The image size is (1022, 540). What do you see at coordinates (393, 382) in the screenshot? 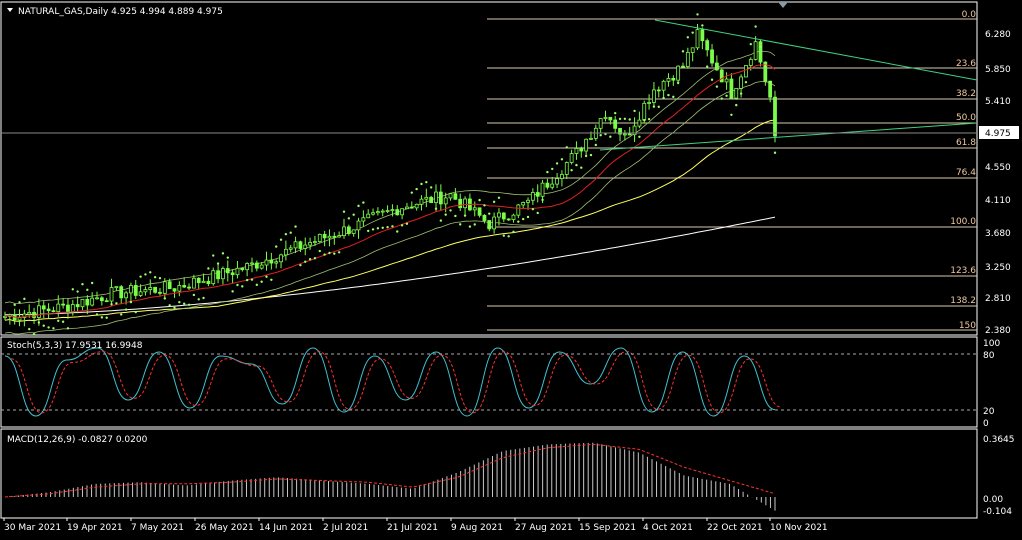
I see `stochastic-lines` at bounding box center [393, 382].